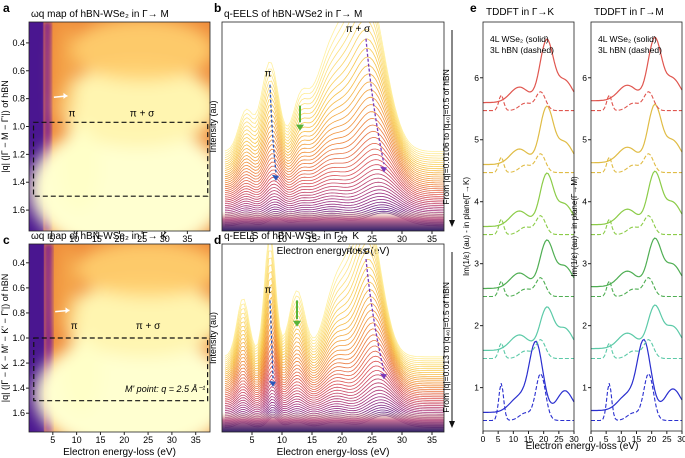  I want to click on legend-solid: 4L WSe₂ (solid), so click(519, 39).